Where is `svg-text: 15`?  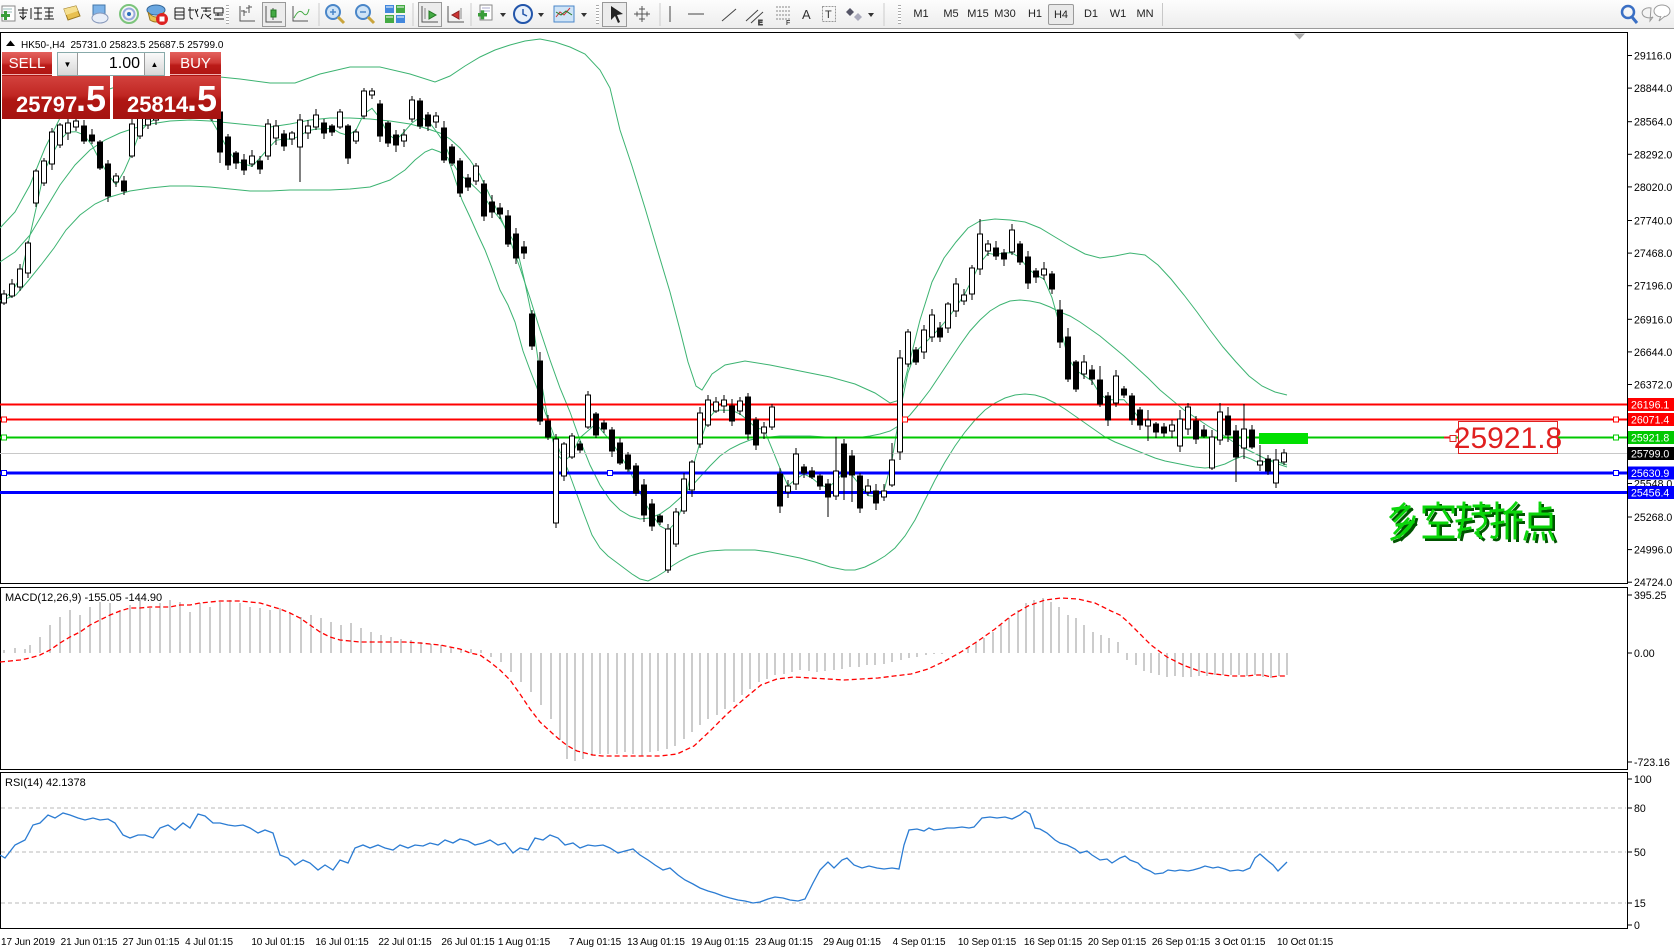 svg-text: 15 is located at coordinates (1640, 904).